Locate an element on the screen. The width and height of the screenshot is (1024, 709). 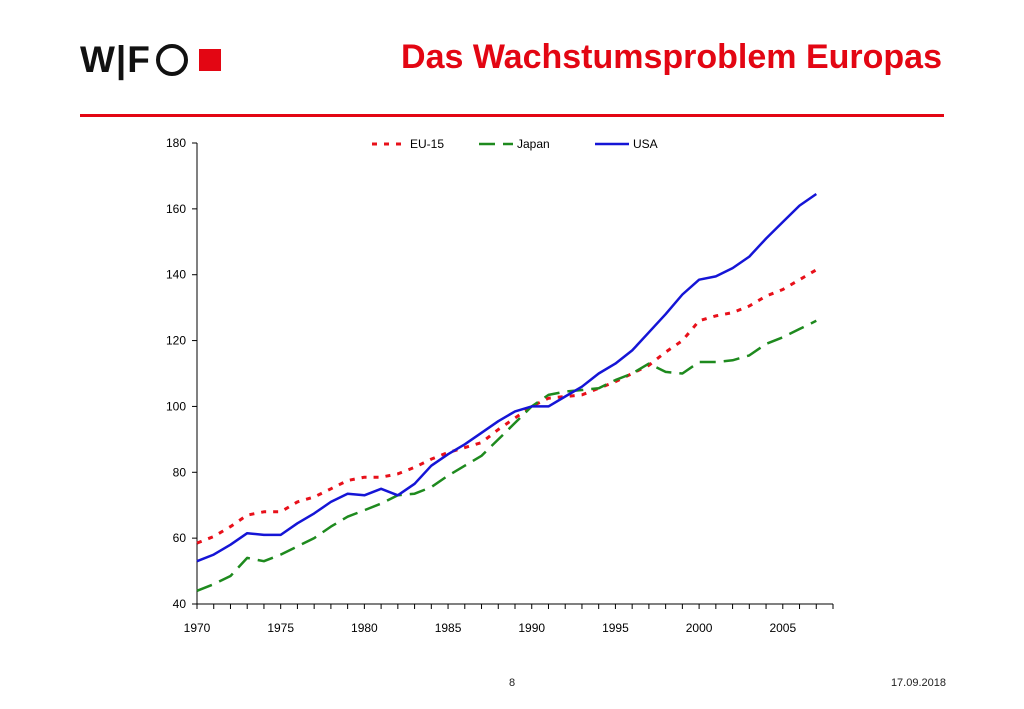
y-tick-label: 40 is located at coordinates (180, 604).